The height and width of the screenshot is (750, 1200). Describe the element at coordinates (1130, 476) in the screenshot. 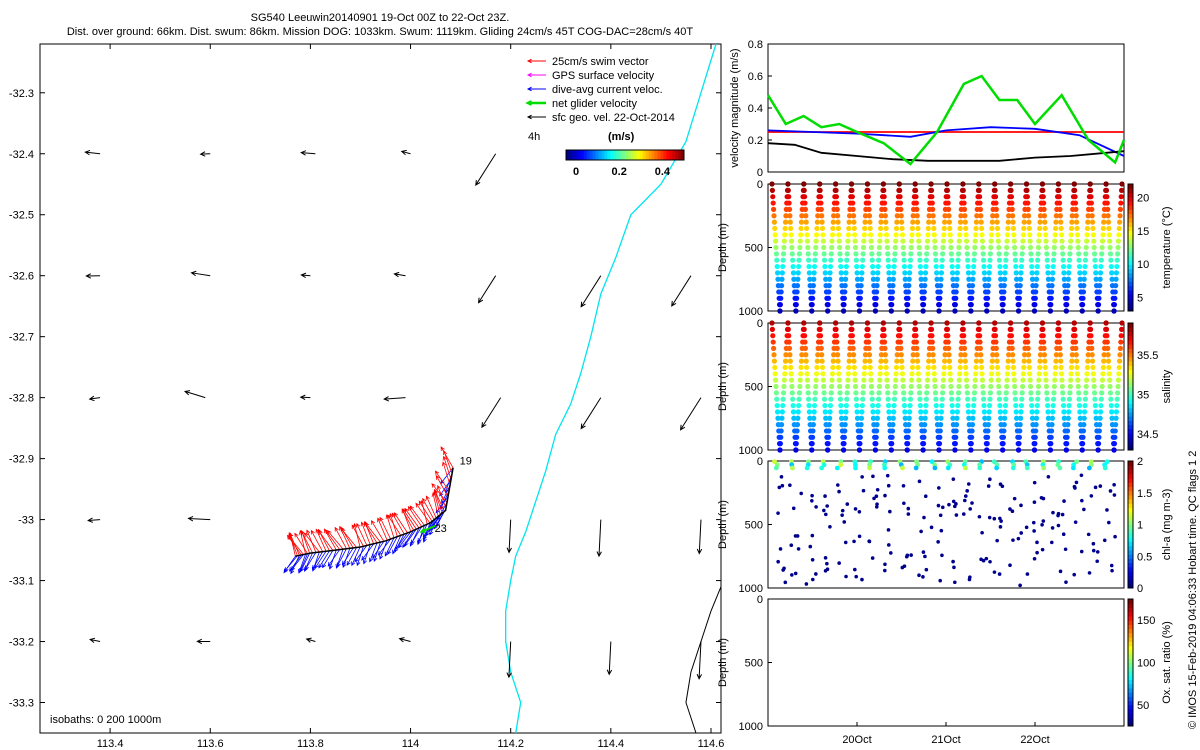

I see `chl-a-colorbar-segment` at that location.